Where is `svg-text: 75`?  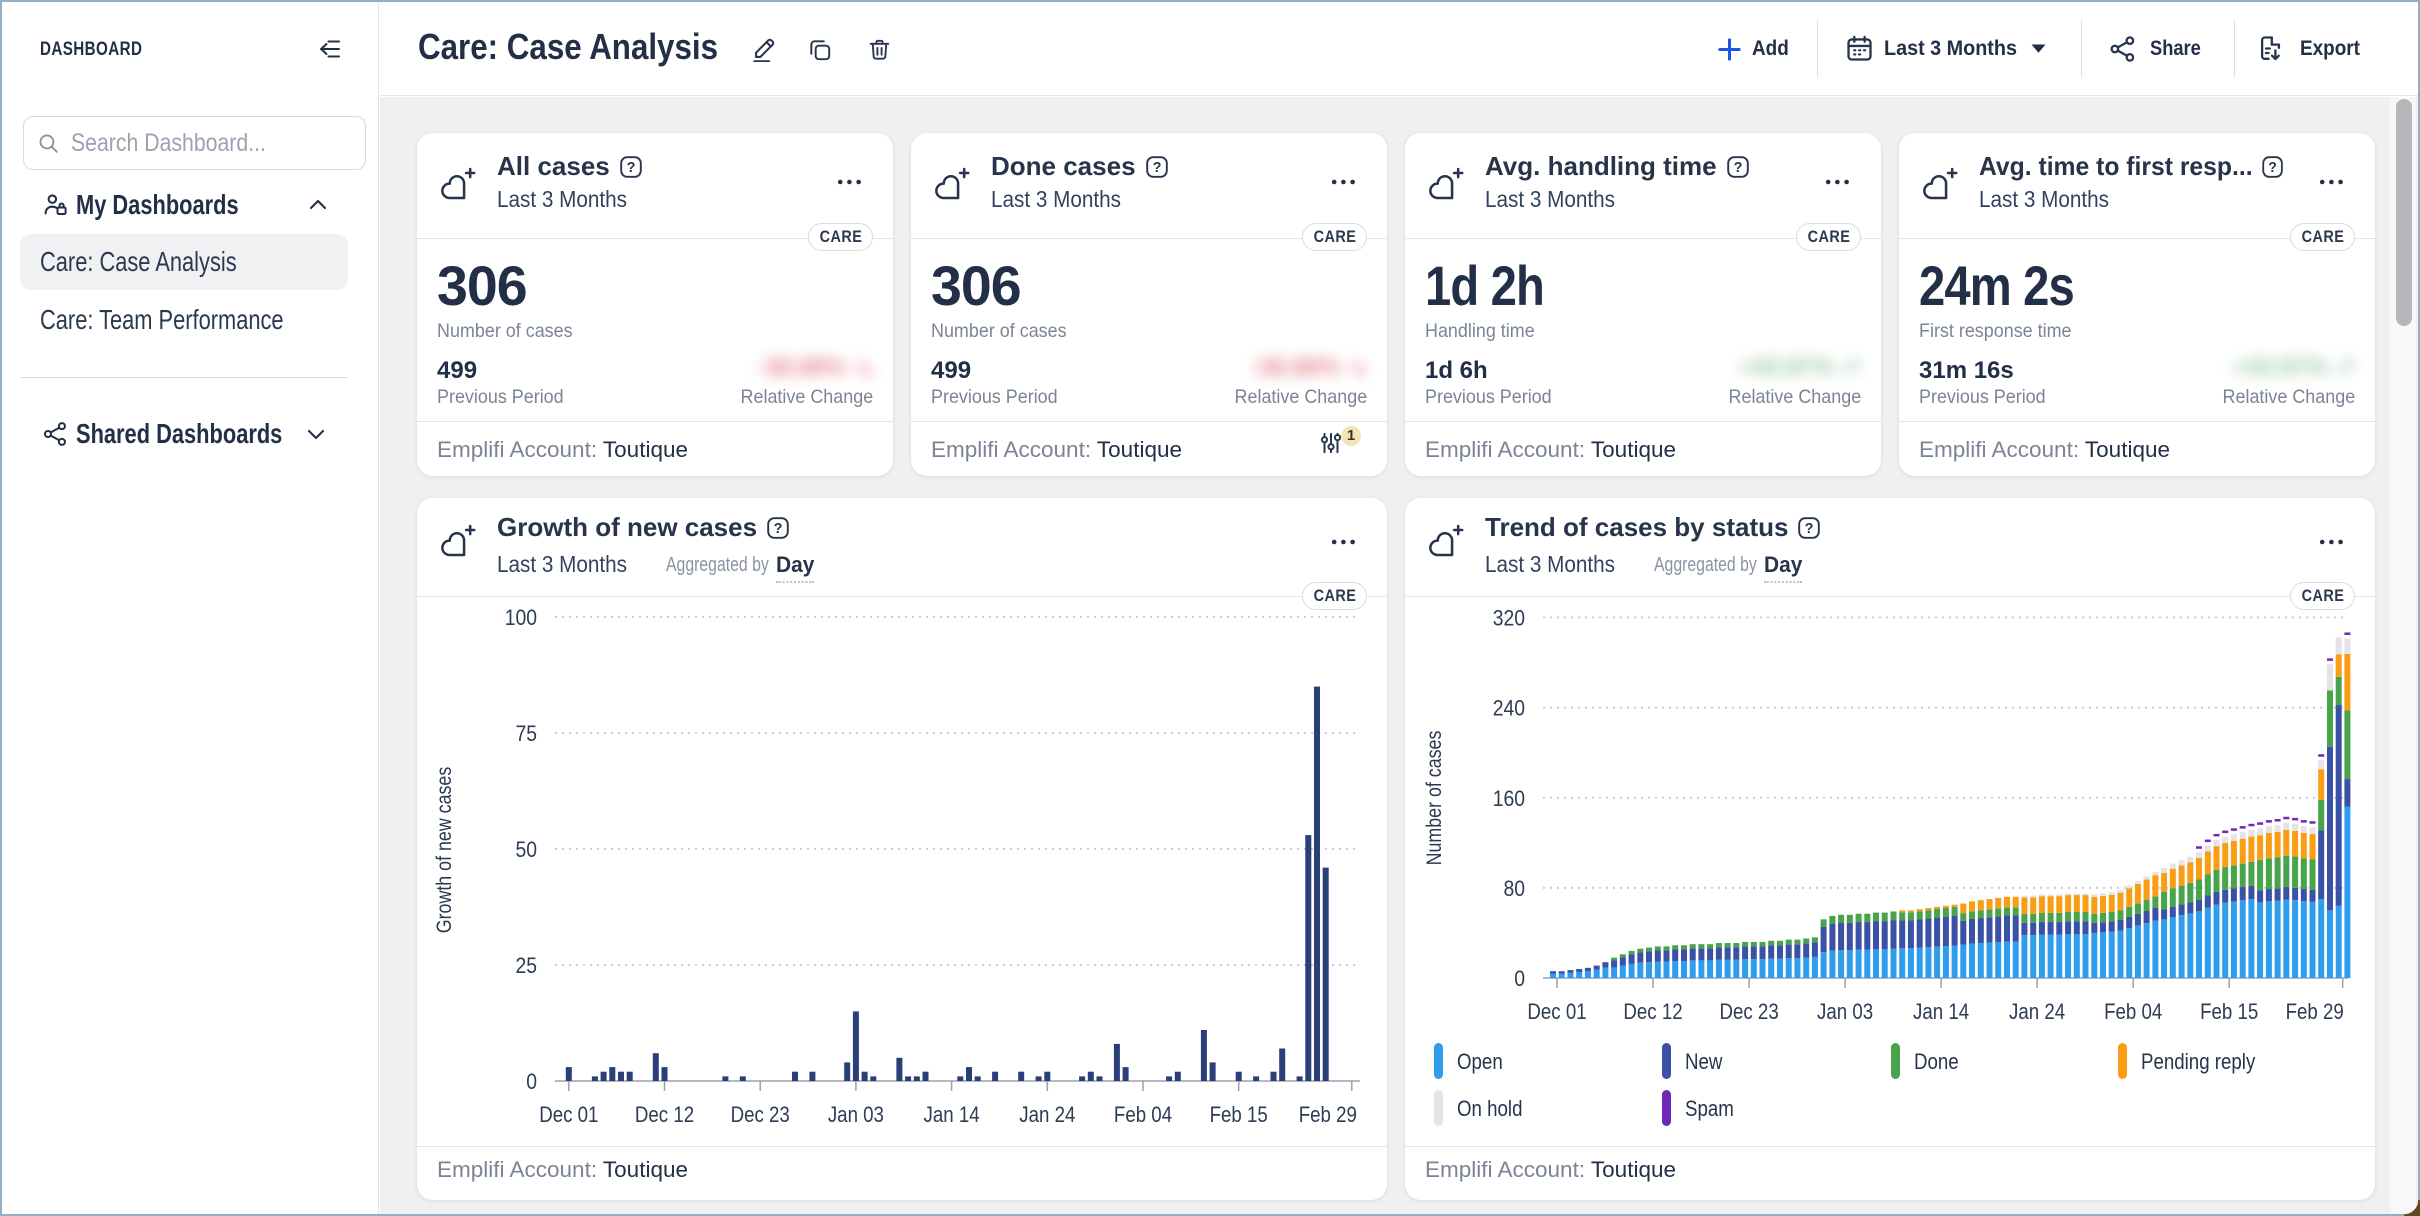
svg-text: 75 is located at coordinates (526, 734).